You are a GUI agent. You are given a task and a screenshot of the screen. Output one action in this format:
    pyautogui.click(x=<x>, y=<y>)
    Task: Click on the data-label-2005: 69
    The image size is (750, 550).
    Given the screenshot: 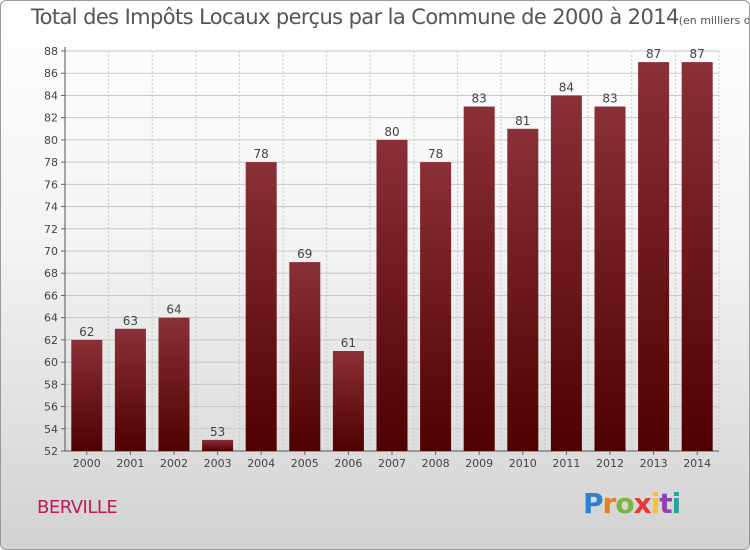 What is the action you would take?
    pyautogui.click(x=304, y=254)
    